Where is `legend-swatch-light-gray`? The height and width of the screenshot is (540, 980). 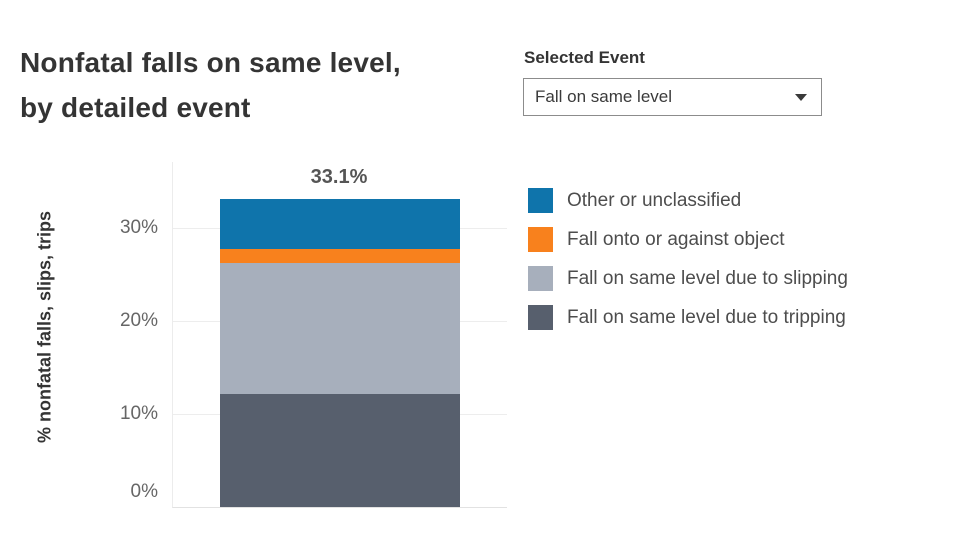
legend-swatch-light-gray is located at coordinates (540, 278).